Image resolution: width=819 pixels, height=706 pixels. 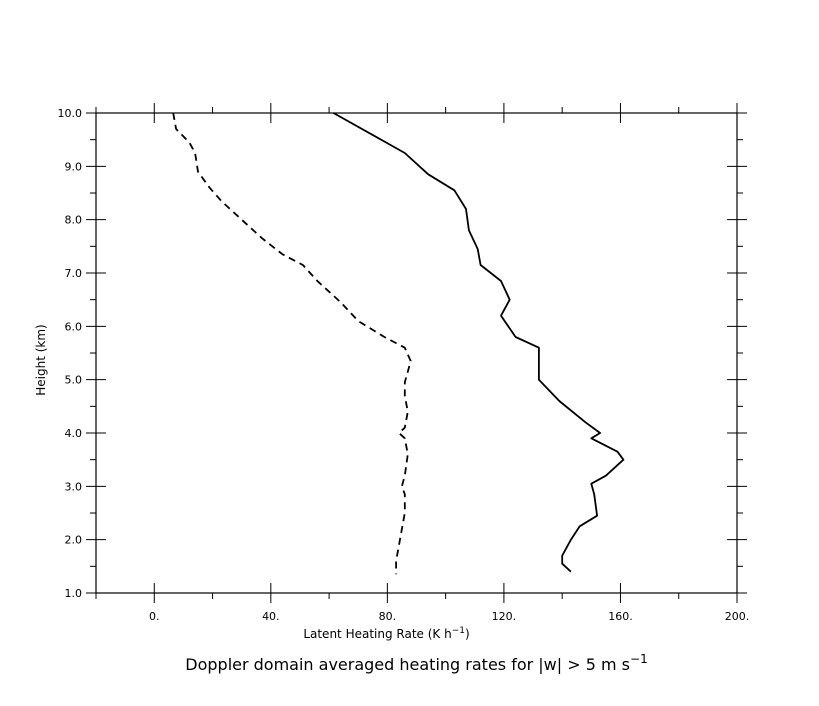 I want to click on y-tick-label: 3.0, so click(x=74, y=486).